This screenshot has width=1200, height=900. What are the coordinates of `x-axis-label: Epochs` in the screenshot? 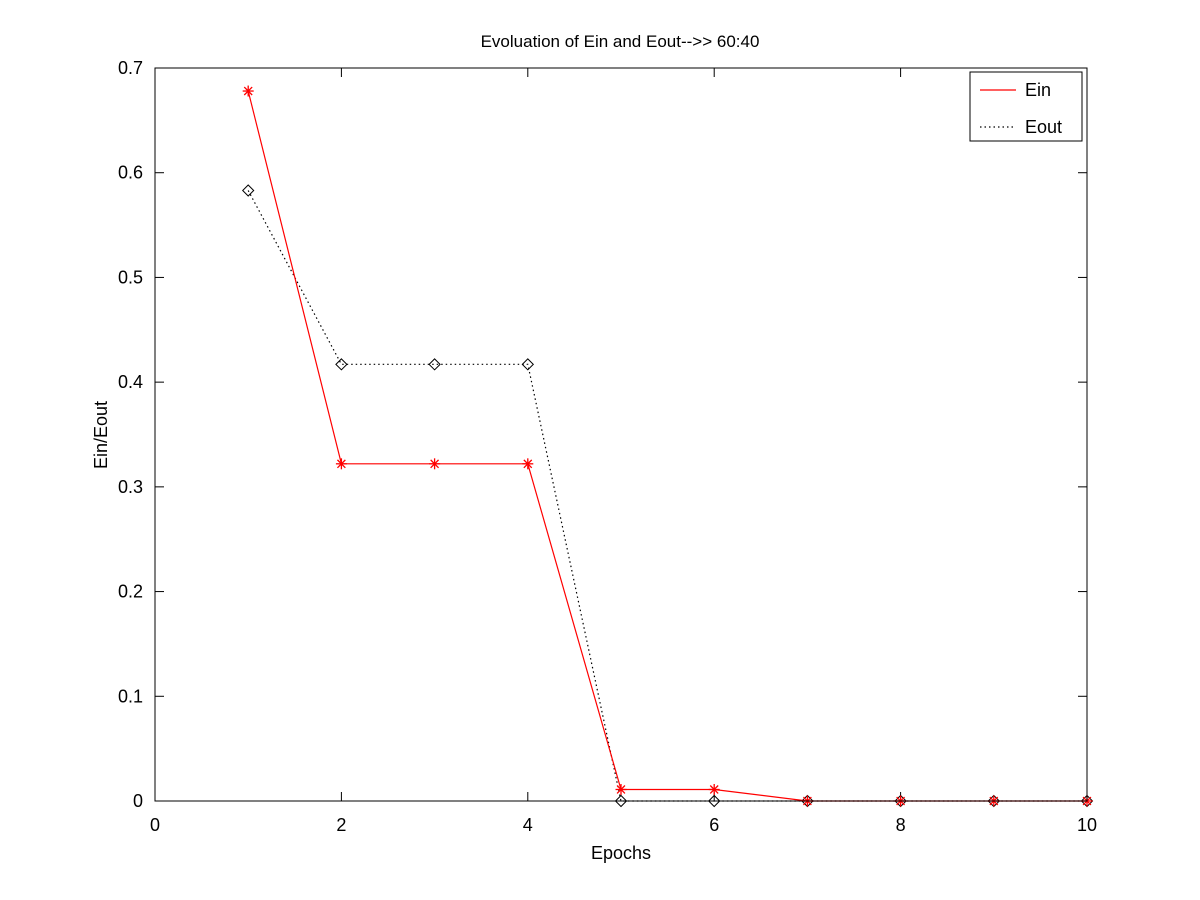 It's located at (621, 853).